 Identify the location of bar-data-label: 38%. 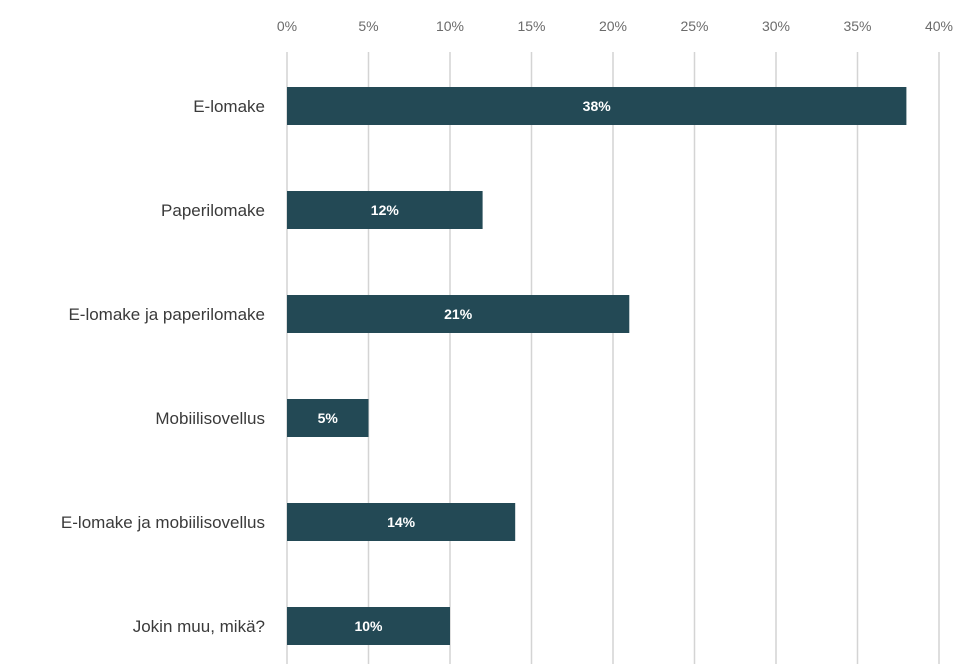
(597, 106).